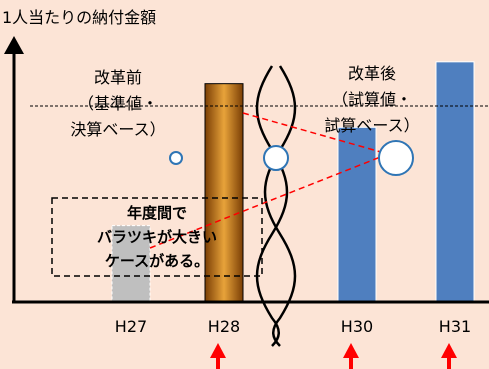  I want to click on group-label-before-line1: 改革前, so click(118, 77).